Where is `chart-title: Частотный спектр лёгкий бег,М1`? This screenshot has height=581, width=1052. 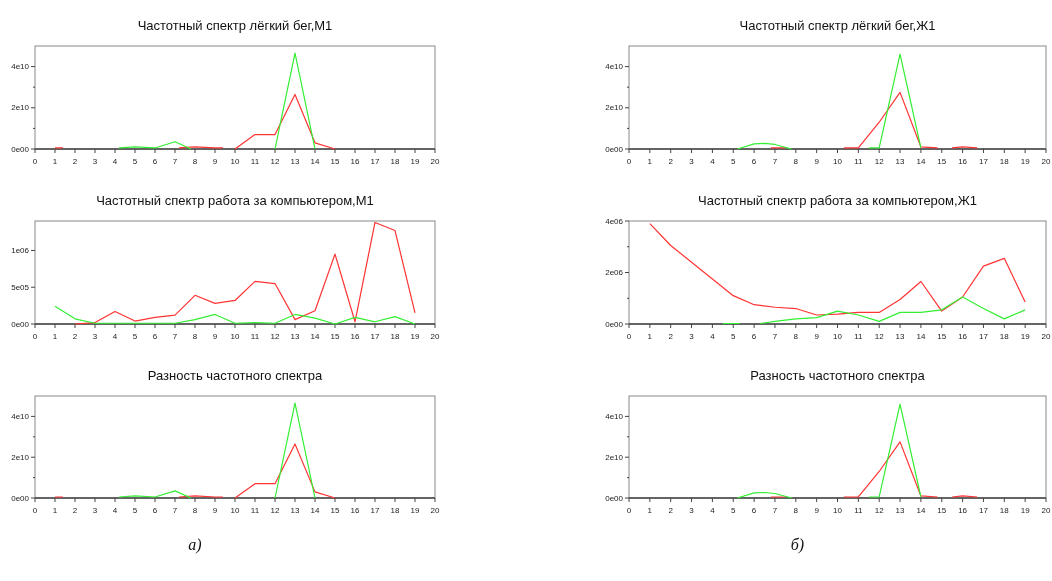
chart-title: Частотный спектр лёгкий бег,М1 is located at coordinates (235, 25).